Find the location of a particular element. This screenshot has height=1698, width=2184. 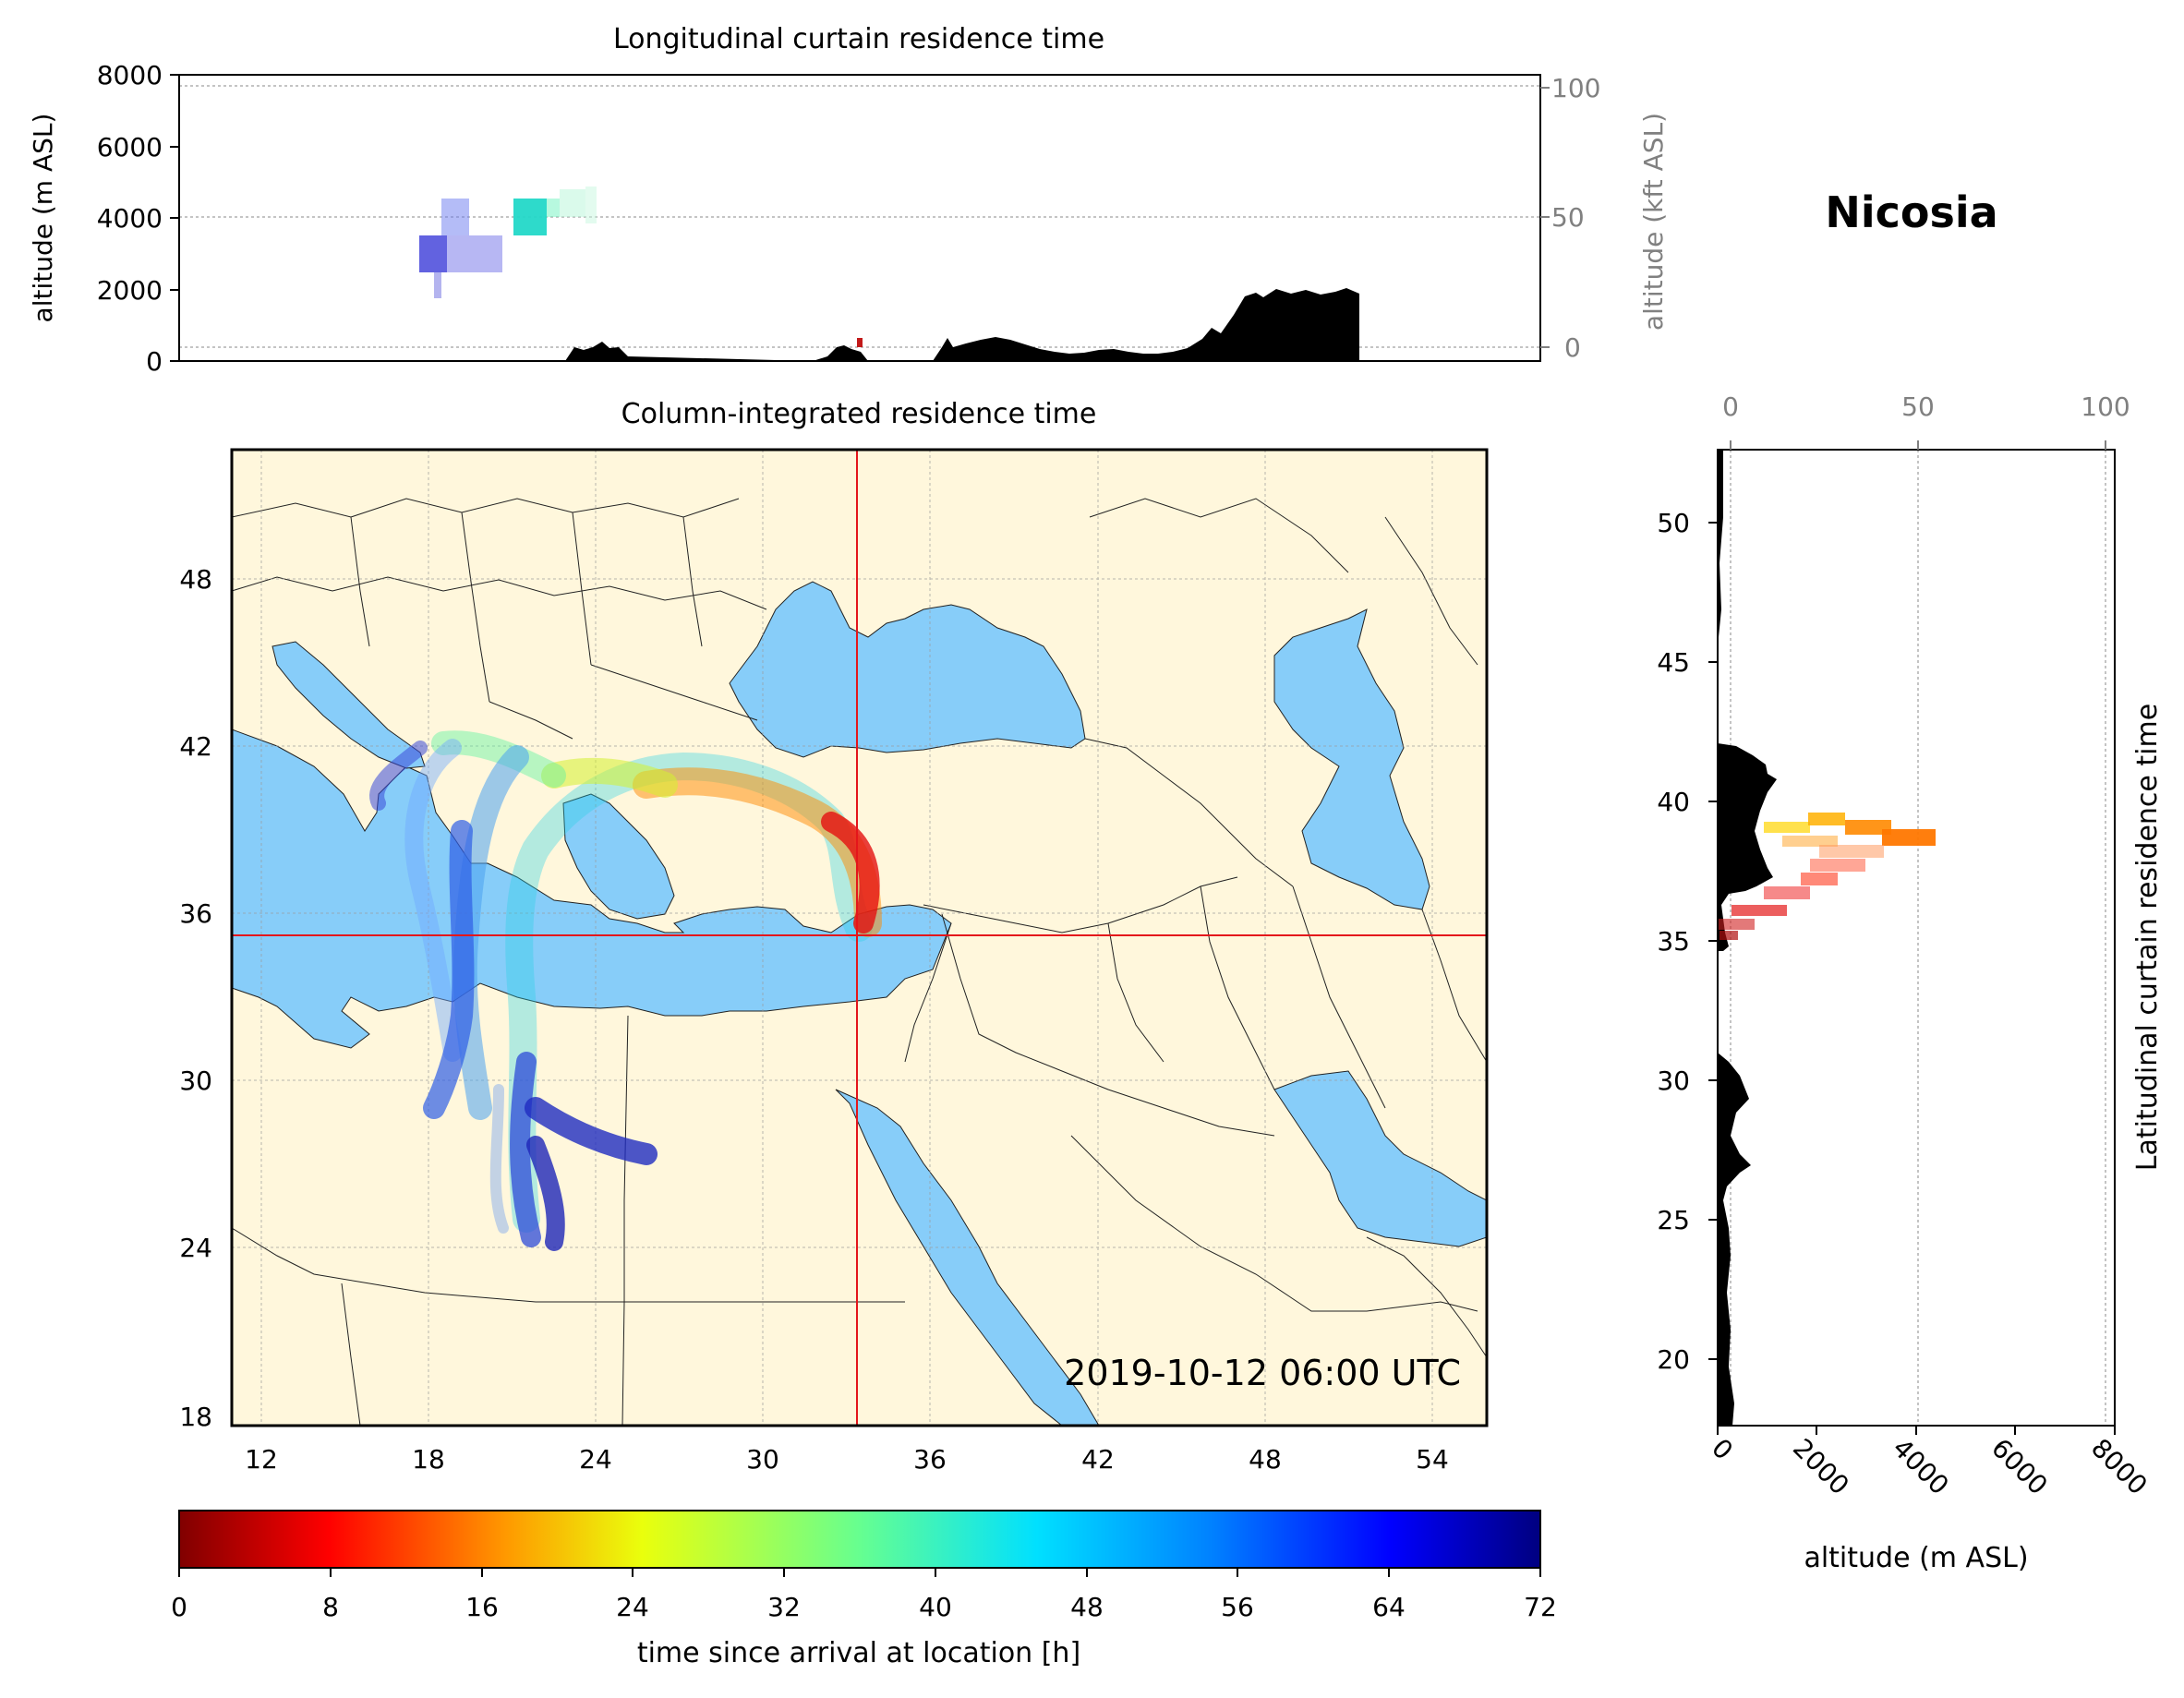

right-ytick-label: 50 is located at coordinates (1673, 523).